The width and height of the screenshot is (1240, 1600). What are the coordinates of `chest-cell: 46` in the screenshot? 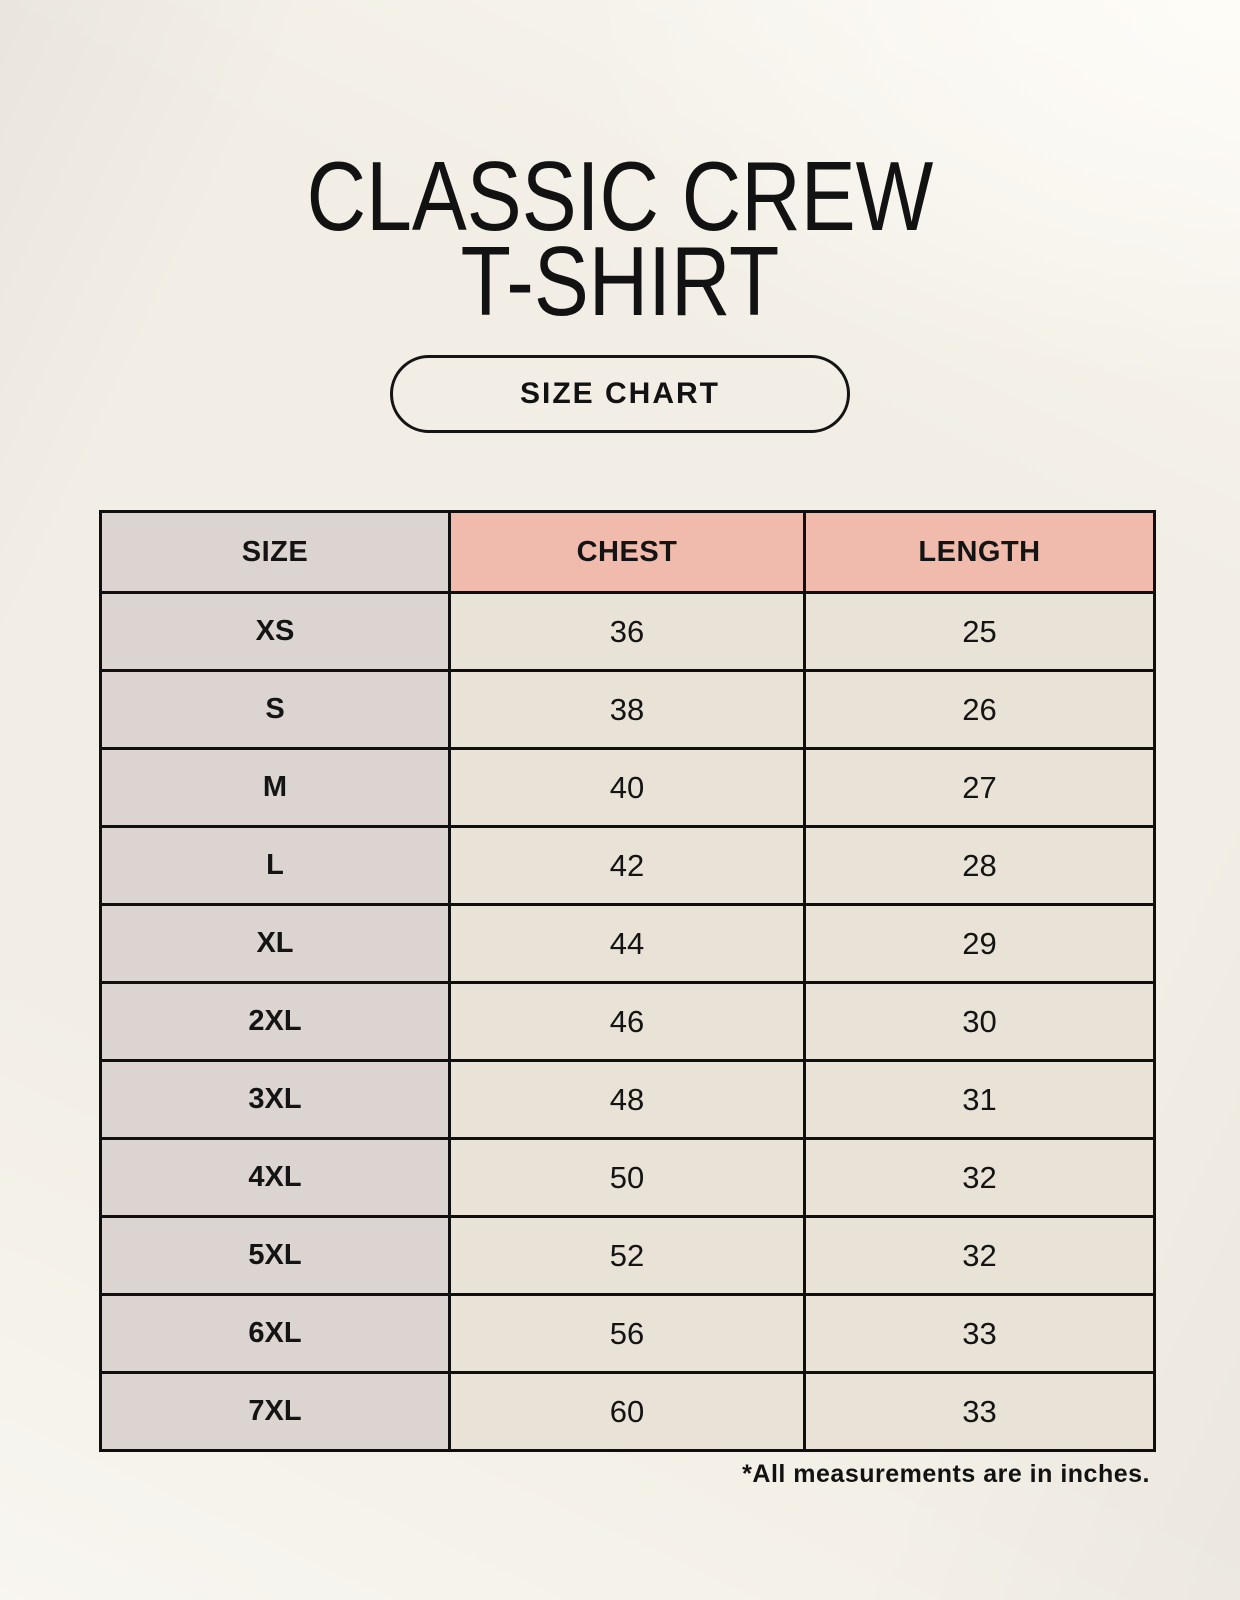 It's located at (627, 1021).